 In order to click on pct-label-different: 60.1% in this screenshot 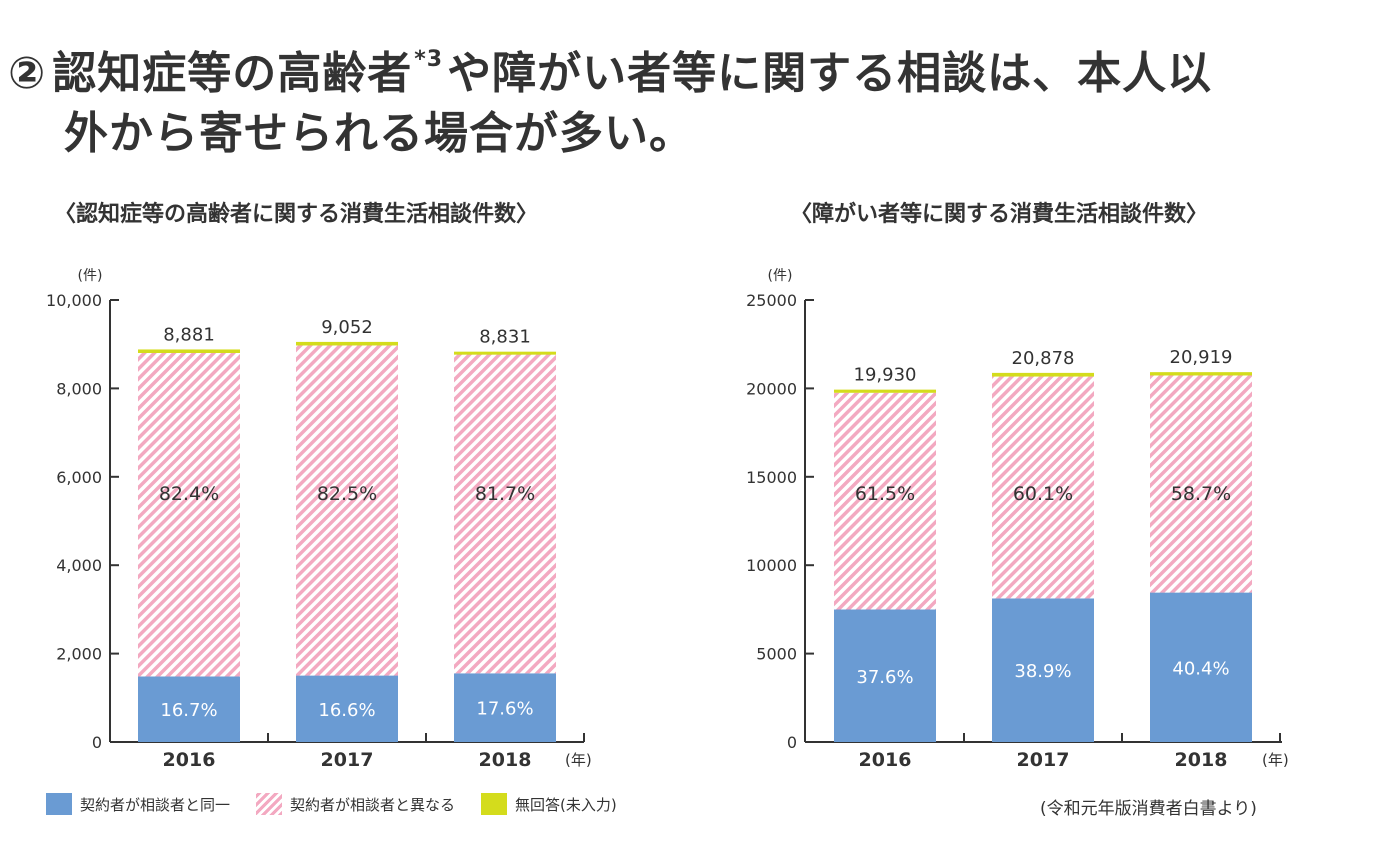, I will do `click(1043, 494)`.